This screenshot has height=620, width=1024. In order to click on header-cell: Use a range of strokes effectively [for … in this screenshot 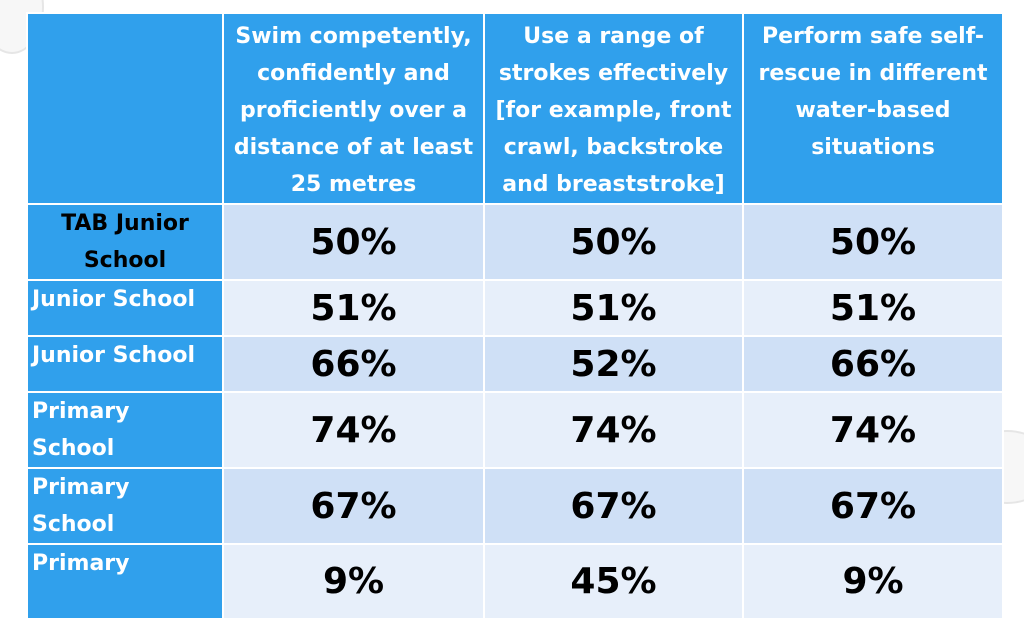, I will do `click(613, 108)`.